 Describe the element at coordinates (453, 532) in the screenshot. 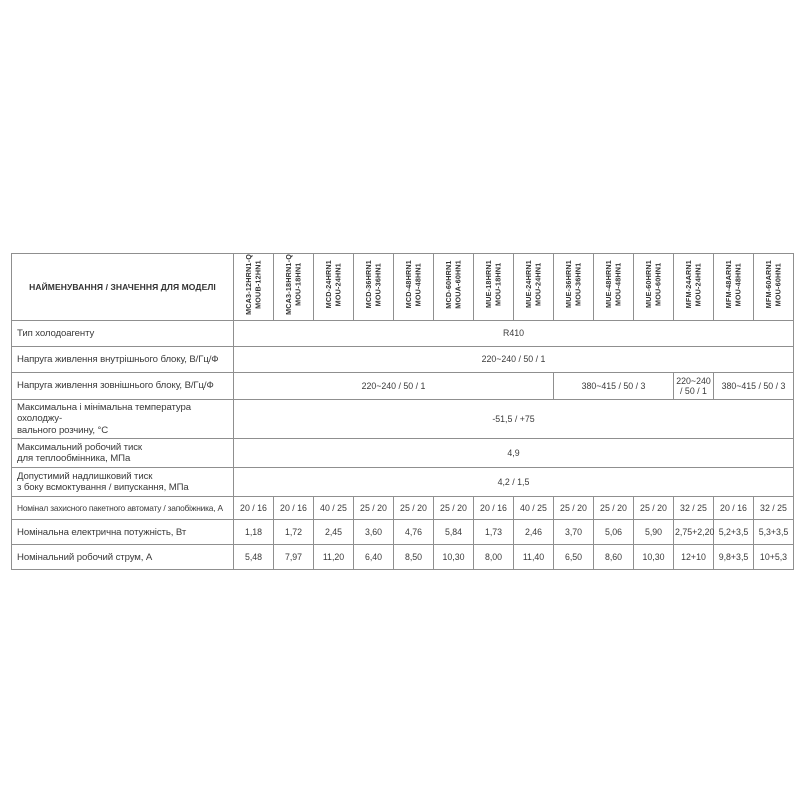

I see `spec-value: 5,84` at that location.